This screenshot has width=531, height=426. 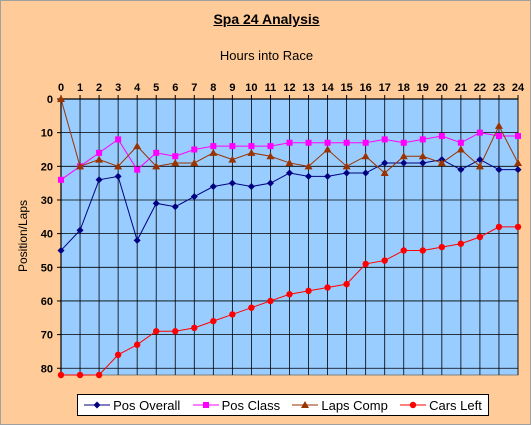 I want to click on x-tick-label: 20, so click(x=442, y=88).